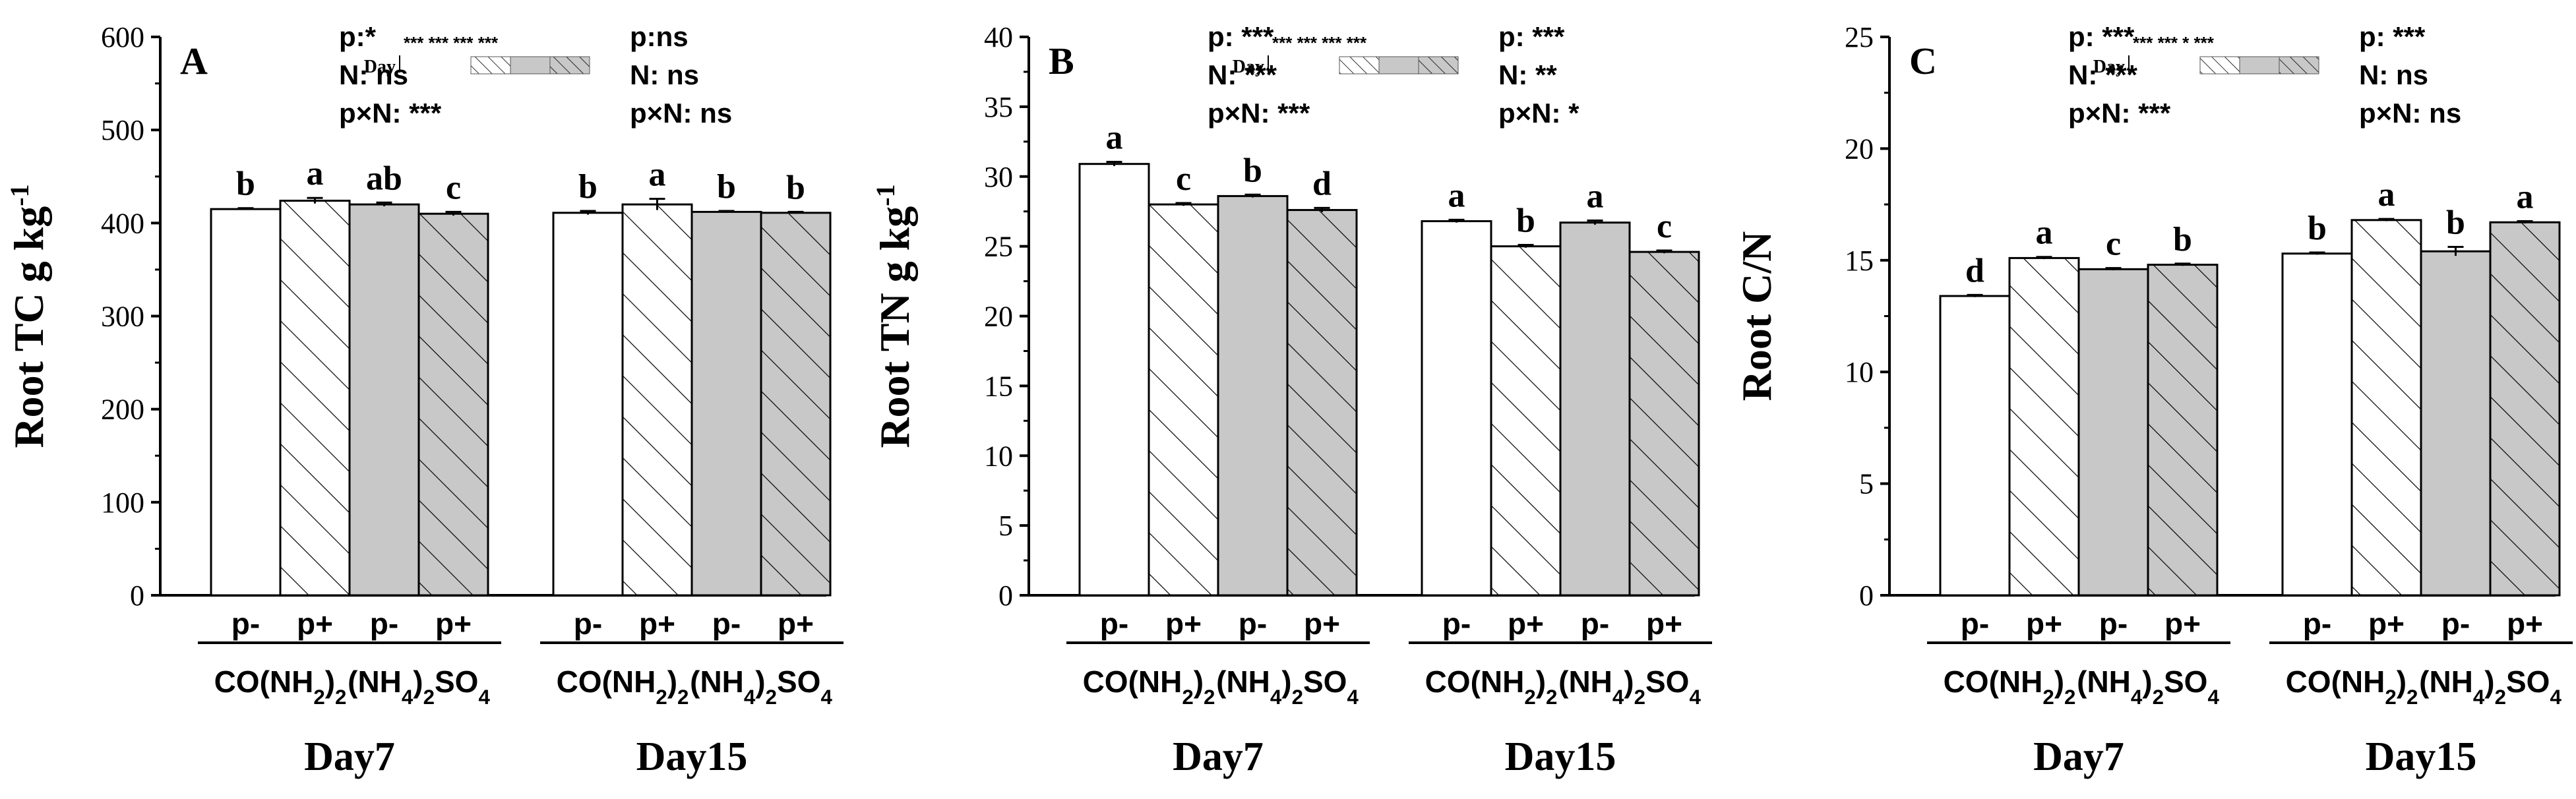 Image resolution: width=2576 pixels, height=799 pixels. Describe the element at coordinates (1560, 756) in the screenshot. I see `day-label: Day15` at that location.